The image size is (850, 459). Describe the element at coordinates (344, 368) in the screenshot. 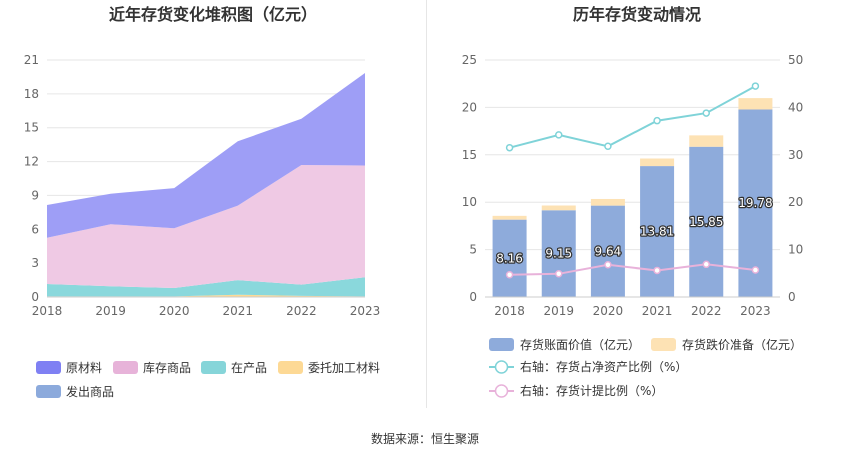

I see `legend-label: 委托加工材料` at that location.